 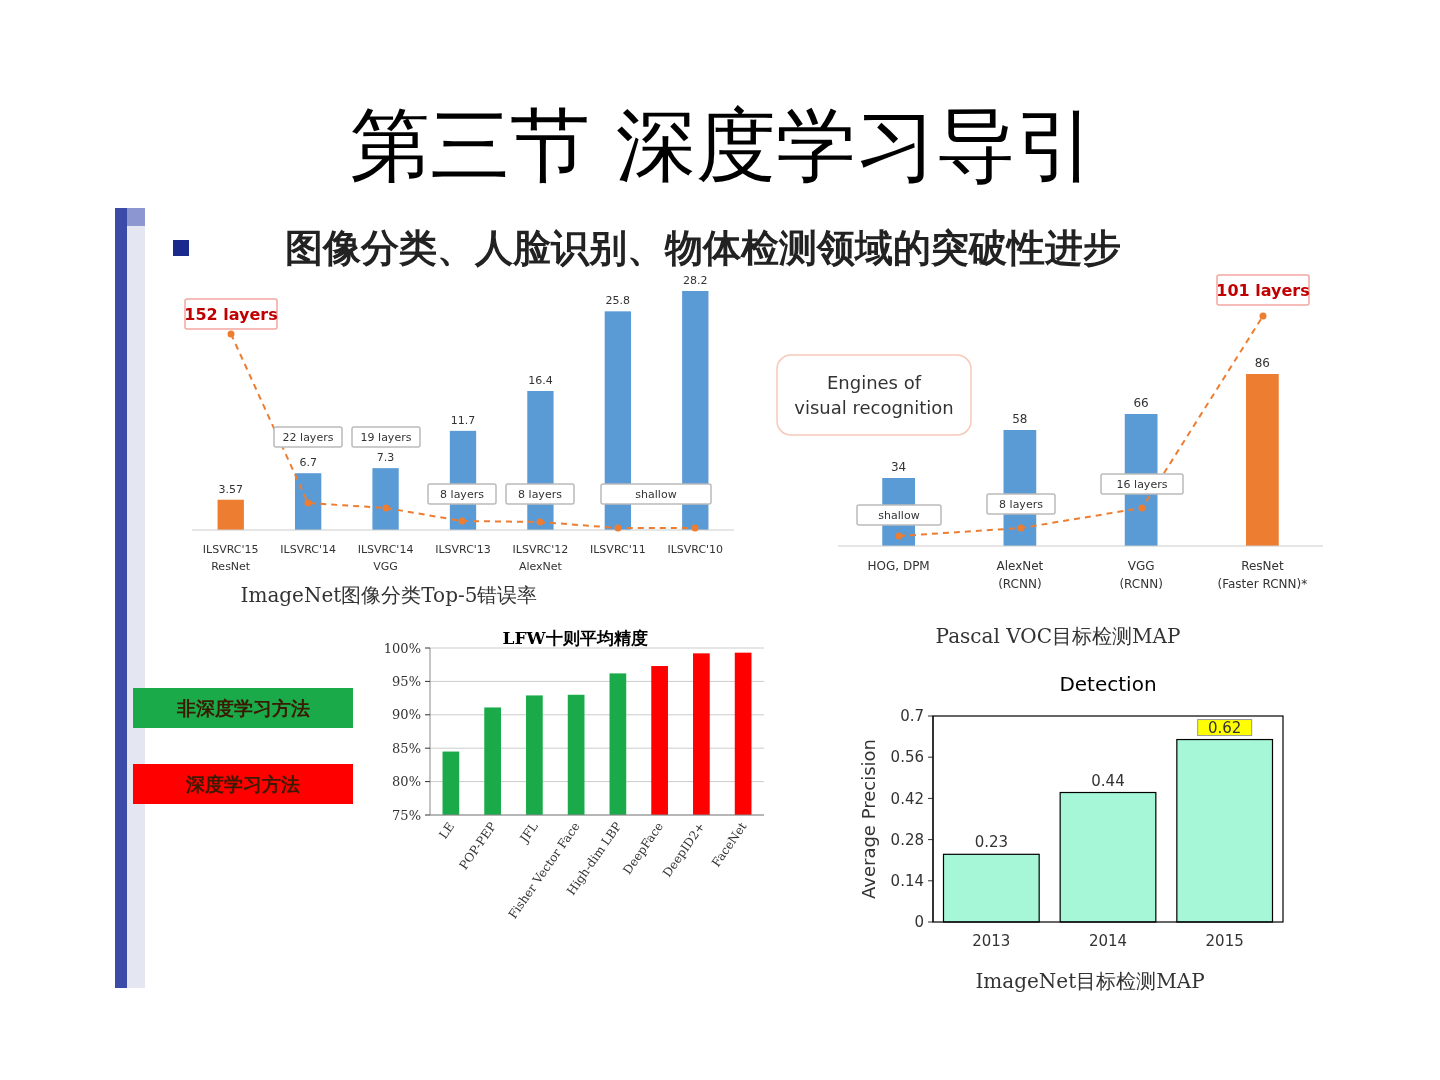 I want to click on data-label: 7.3, so click(x=385, y=458).